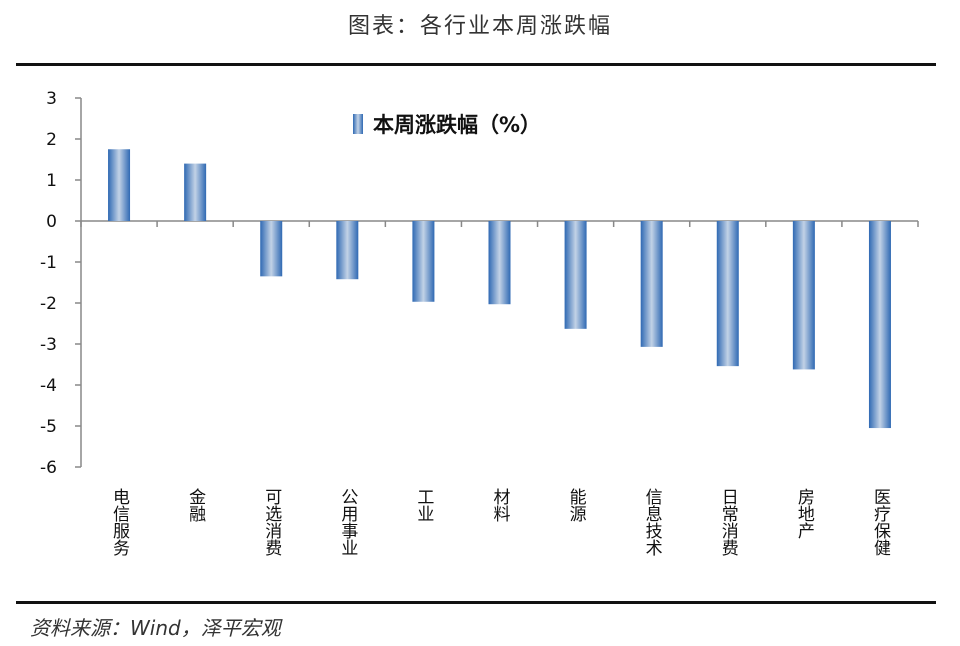 This screenshot has height=646, width=960. Describe the element at coordinates (423, 505) in the screenshot. I see `category-label: 工业` at that location.